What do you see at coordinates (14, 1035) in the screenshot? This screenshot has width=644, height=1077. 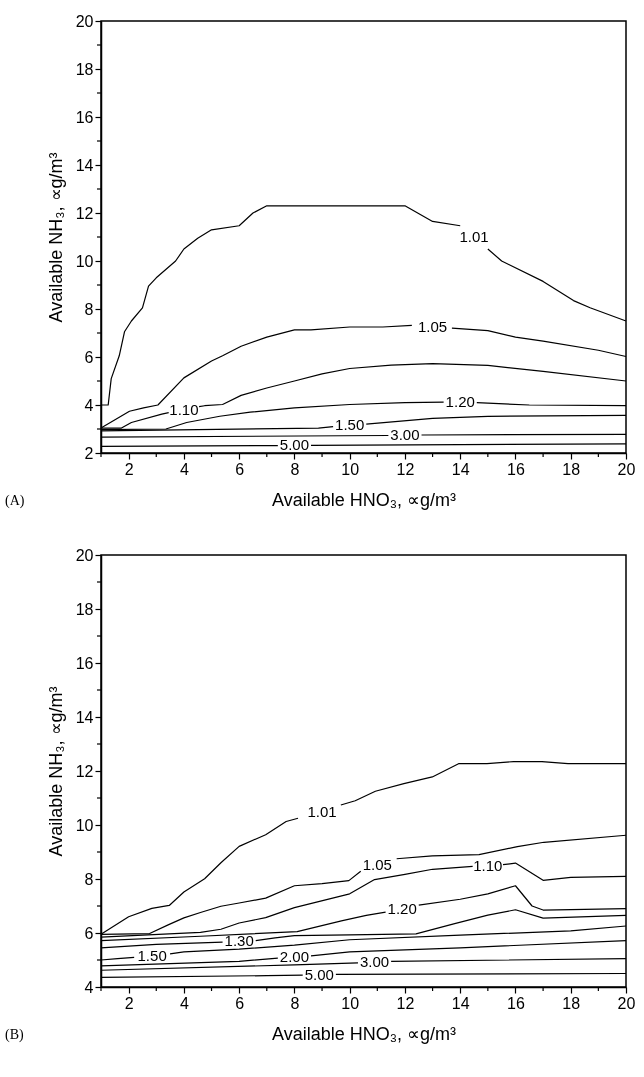 I see `text: (B)` at bounding box center [14, 1035].